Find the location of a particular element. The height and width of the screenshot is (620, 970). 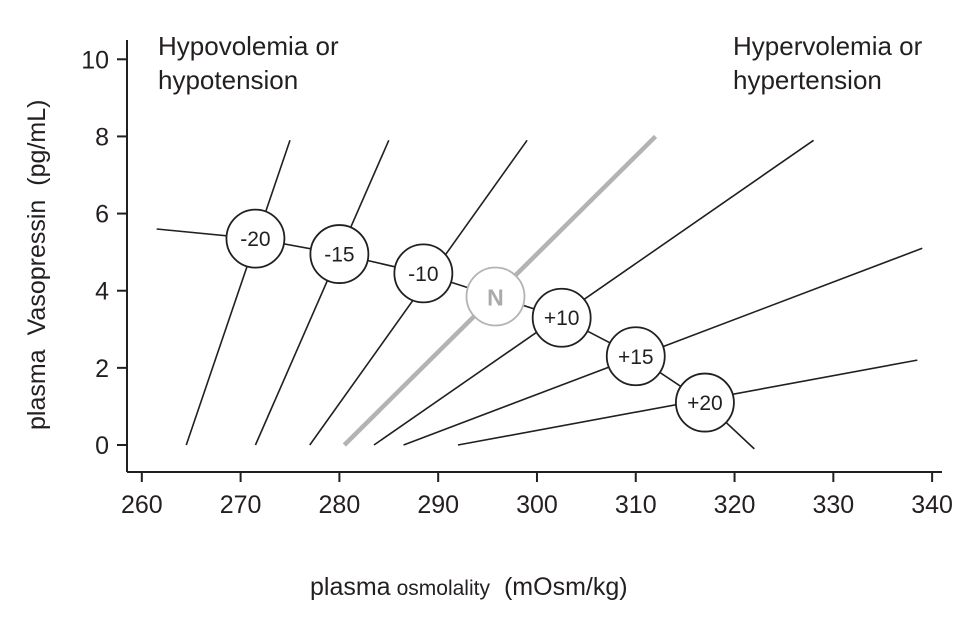

y-tick-label: 8 is located at coordinates (102, 137).